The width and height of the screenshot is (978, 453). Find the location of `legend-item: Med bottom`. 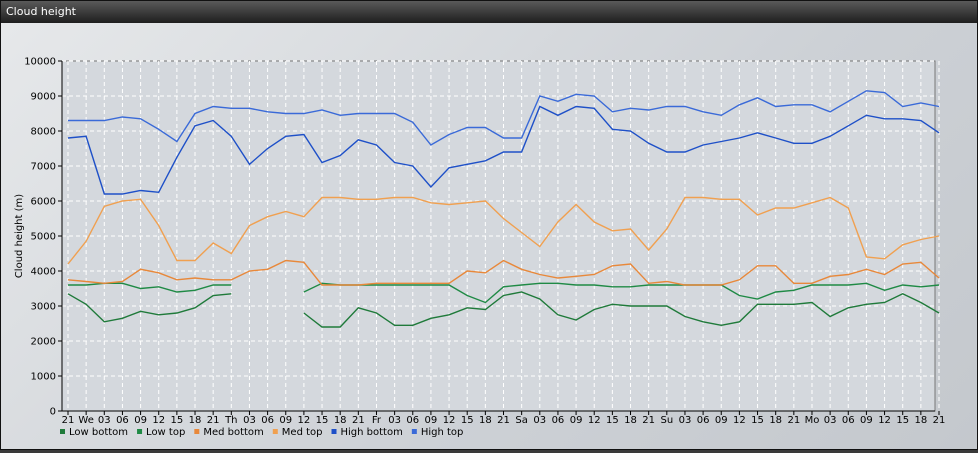

legend-item: Med bottom is located at coordinates (229, 432).